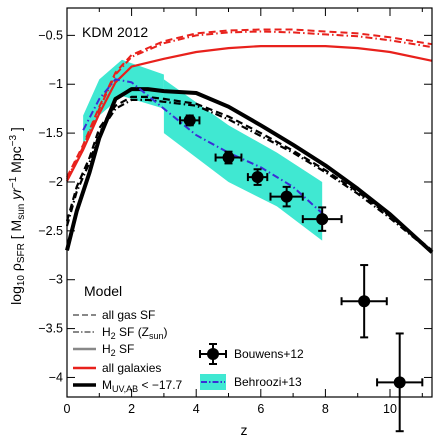 Image resolution: width=436 pixels, height=442 pixels. I want to click on ylabel-log: log, so click(16, 295).